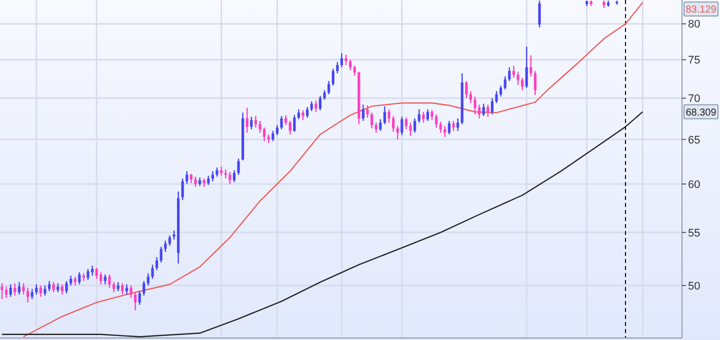 The height and width of the screenshot is (340, 720). Describe the element at coordinates (701, 112) in the screenshot. I see `text: 68.309` at that location.